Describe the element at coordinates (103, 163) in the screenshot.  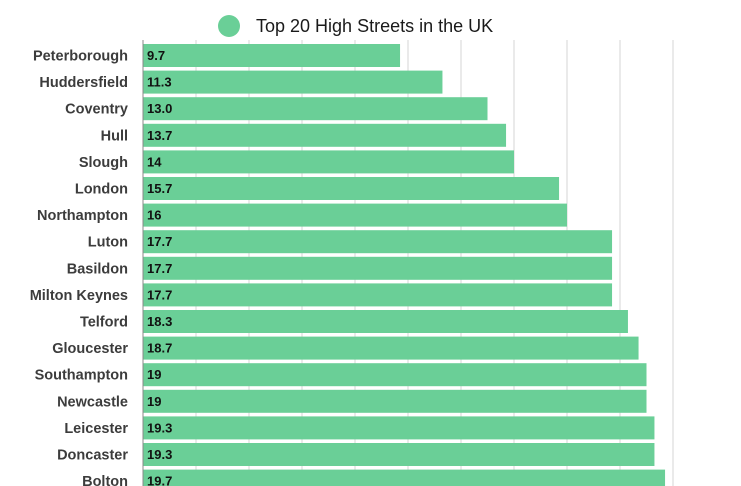
I see `category-label: Slough` at that location.